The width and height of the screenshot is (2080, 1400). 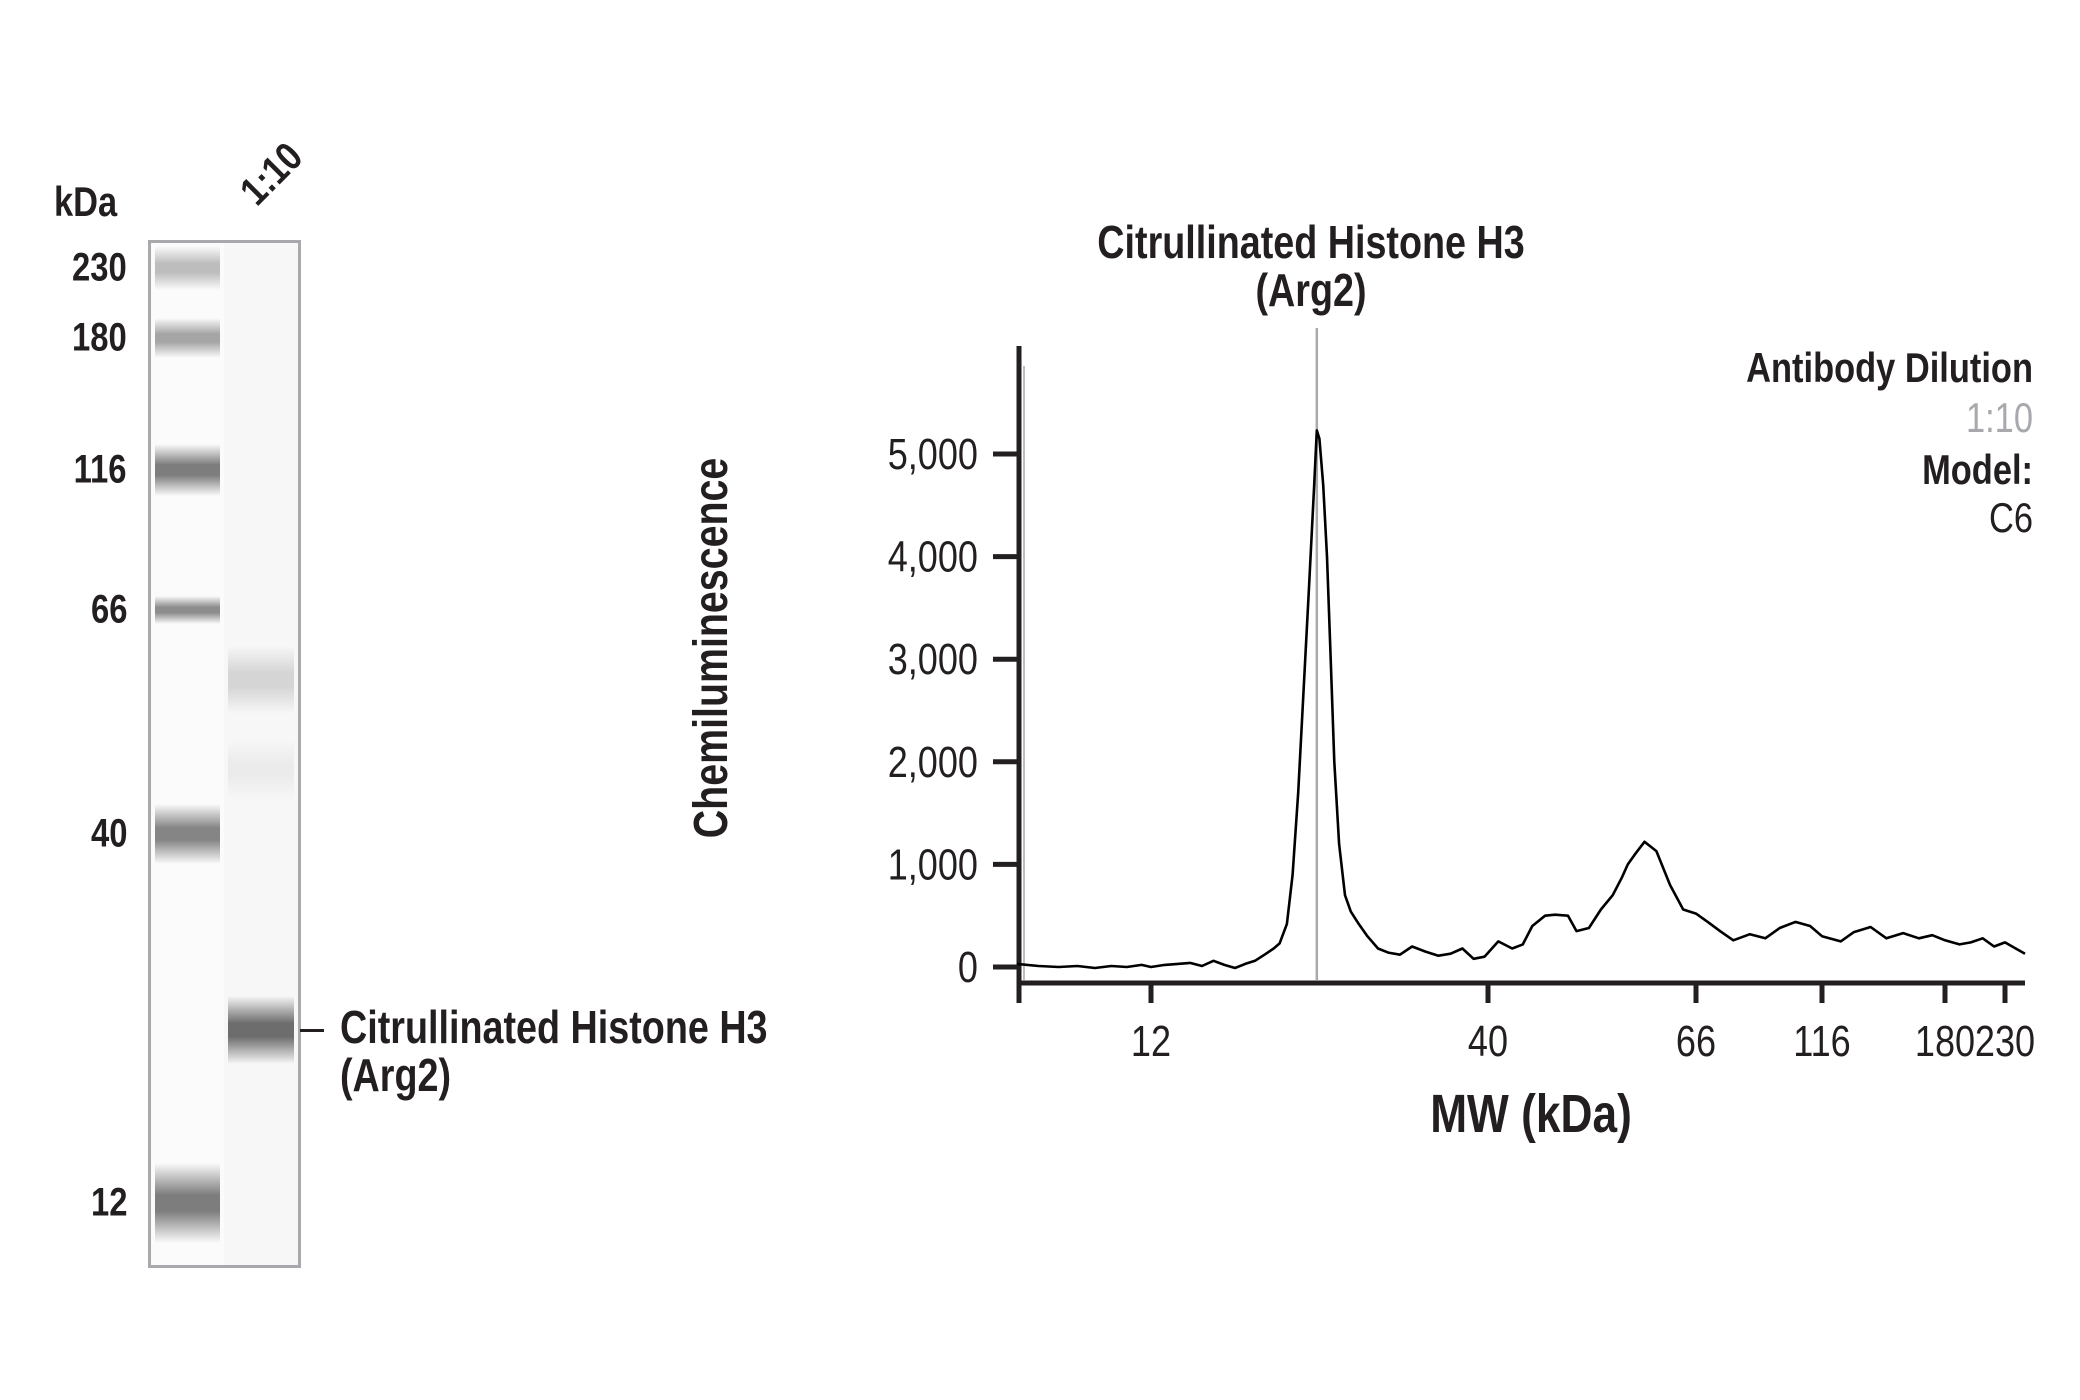 I want to click on legend-model-heading: Model:, so click(x=1977, y=470).